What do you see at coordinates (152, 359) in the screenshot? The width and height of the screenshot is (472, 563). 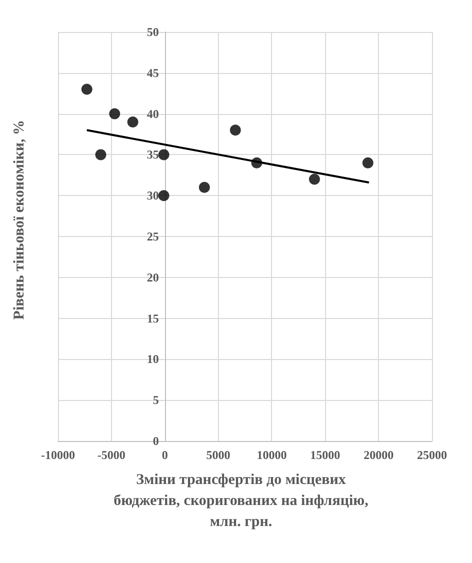 I see `y-tick-label: 10` at bounding box center [152, 359].